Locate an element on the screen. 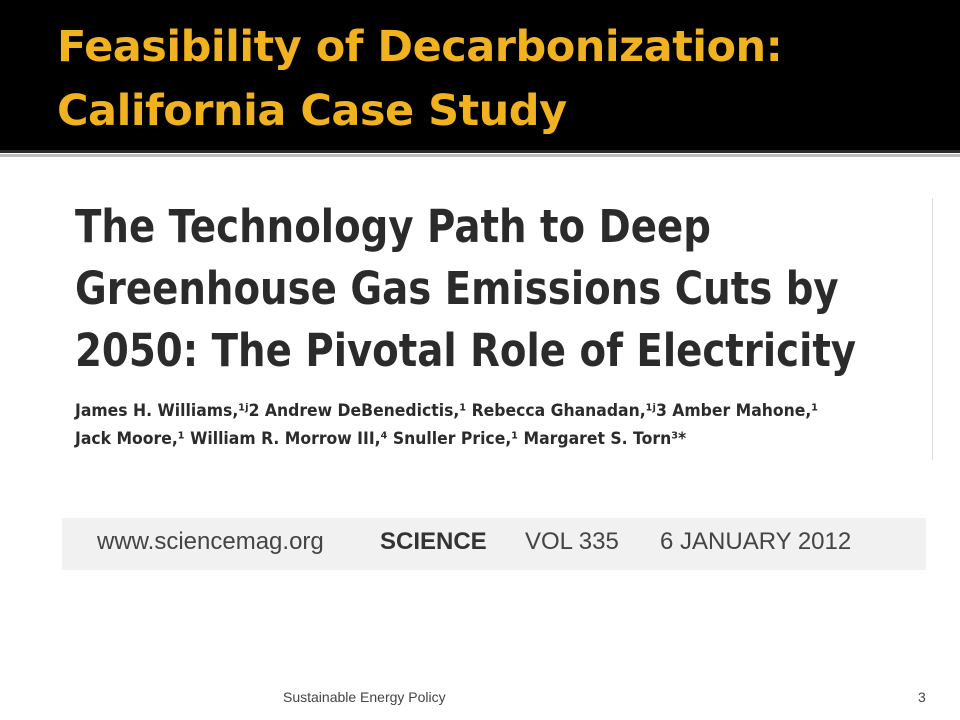 Image resolution: width=960 pixels, height=720 pixels. title-divider-dark is located at coordinates (480, 151).